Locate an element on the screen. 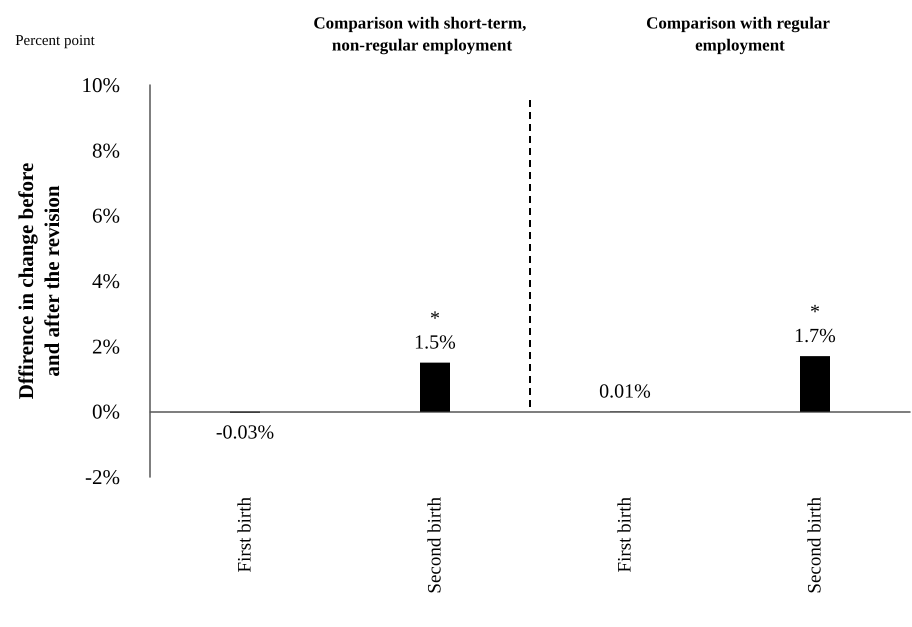 Image resolution: width=912 pixels, height=627 pixels. y-tick-label: 4% is located at coordinates (106, 281).